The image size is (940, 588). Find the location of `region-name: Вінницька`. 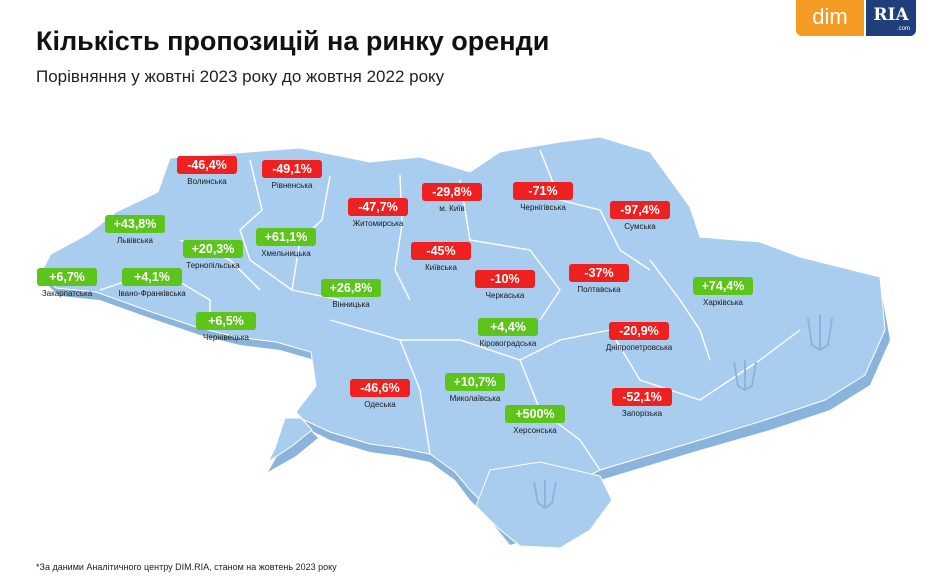

region-name: Вінницька is located at coordinates (351, 304).